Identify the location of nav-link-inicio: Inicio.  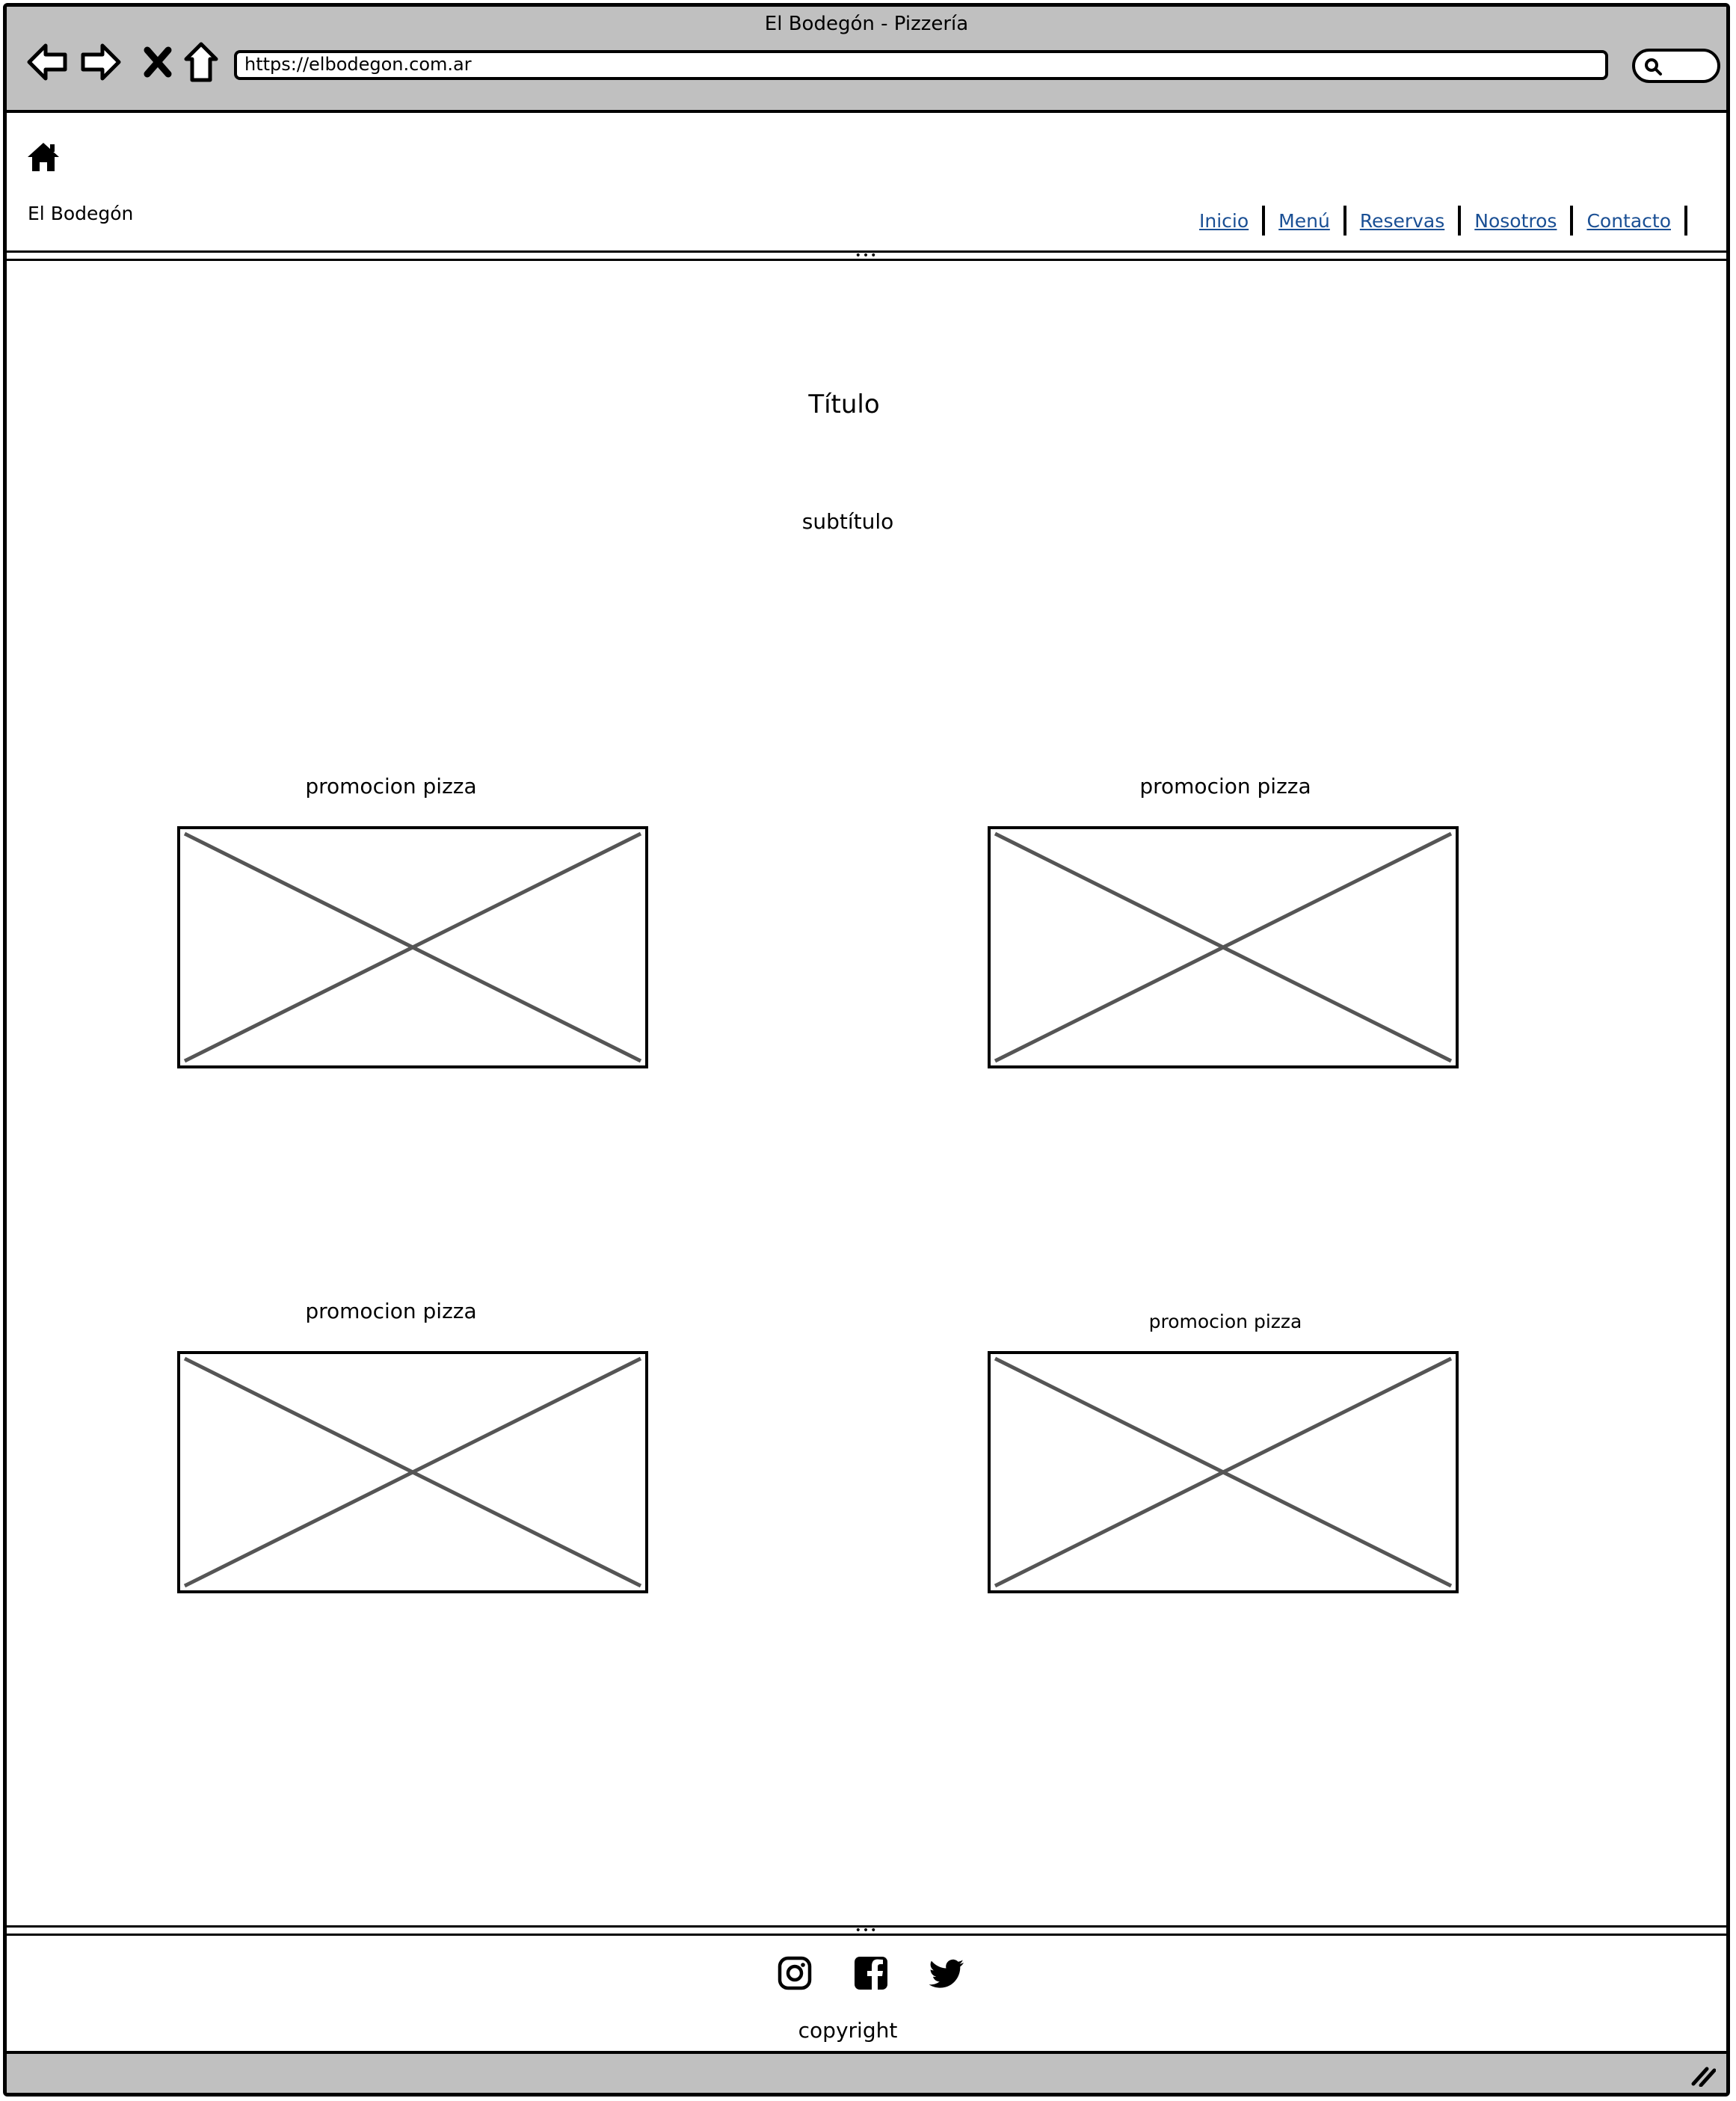
(1224, 220).